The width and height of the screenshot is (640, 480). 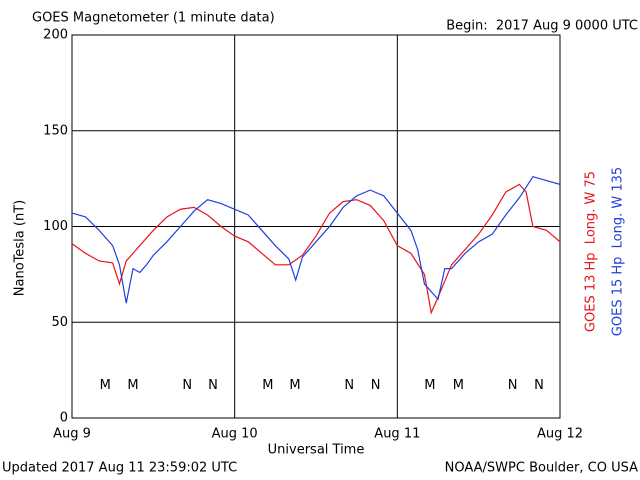 What do you see at coordinates (542, 26) in the screenshot?
I see `chart-subtitle: Begin: 2017 Aug 9 0000 UTC` at bounding box center [542, 26].